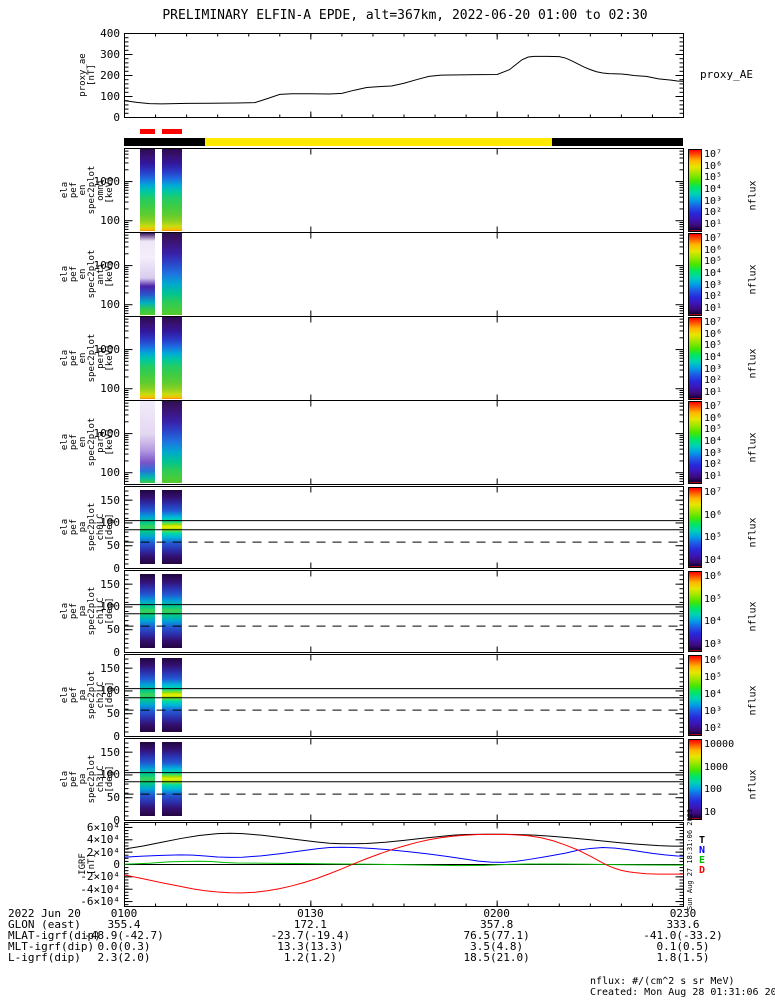  Describe the element at coordinates (404, 75) in the screenshot. I see `panel-proxy-ae` at that location.